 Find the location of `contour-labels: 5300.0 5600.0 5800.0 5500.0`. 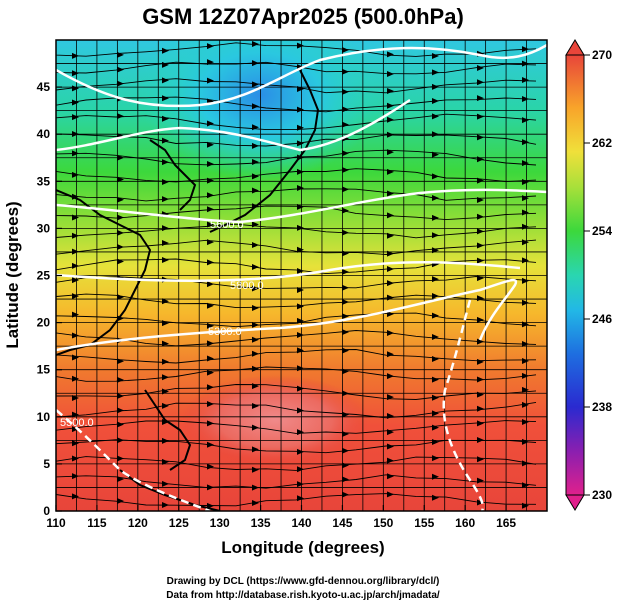

contour-labels: 5300.0 5600.0 5800.0 5500.0 is located at coordinates (162, 324).